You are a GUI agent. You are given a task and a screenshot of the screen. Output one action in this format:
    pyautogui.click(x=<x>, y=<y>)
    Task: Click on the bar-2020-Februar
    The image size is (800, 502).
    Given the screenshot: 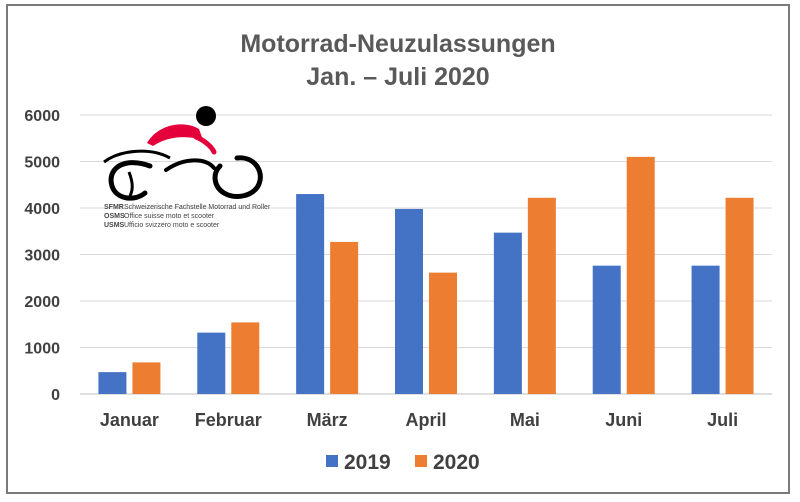 What is the action you would take?
    pyautogui.click(x=245, y=358)
    